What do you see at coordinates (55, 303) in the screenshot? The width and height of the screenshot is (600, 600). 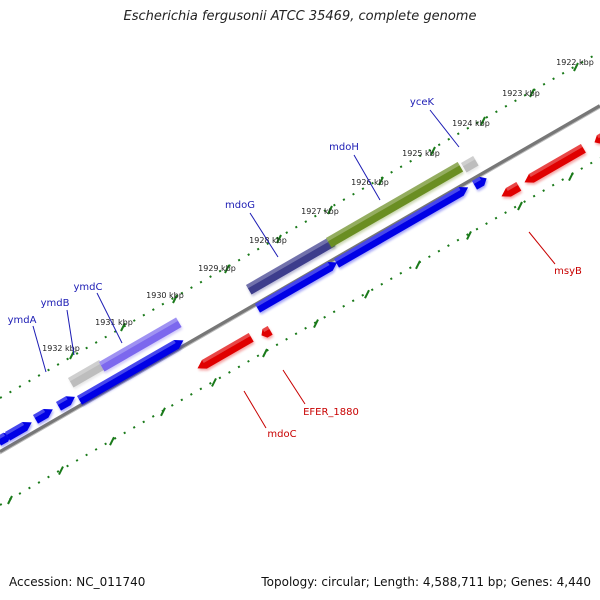 I see `gene-label-ymdb: ymdB` at bounding box center [55, 303].